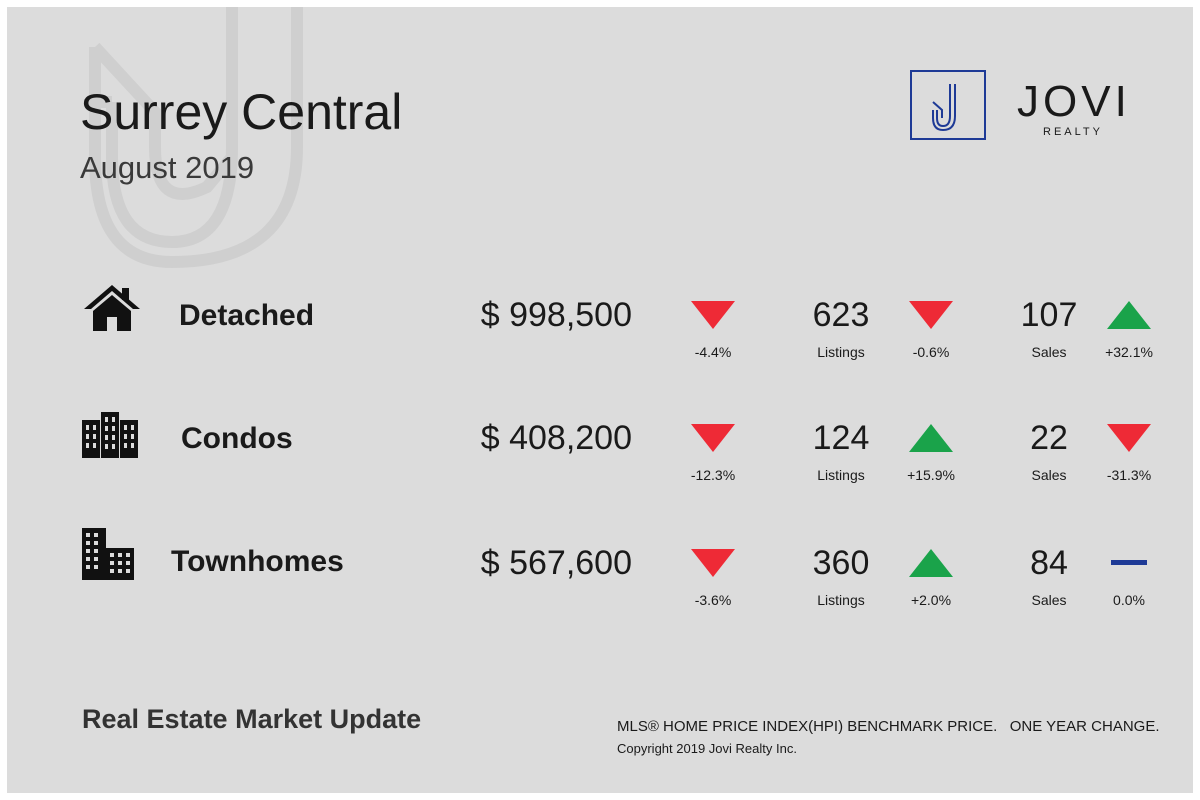 The image size is (1200, 800). I want to click on property-type-condos: Condos, so click(237, 438).